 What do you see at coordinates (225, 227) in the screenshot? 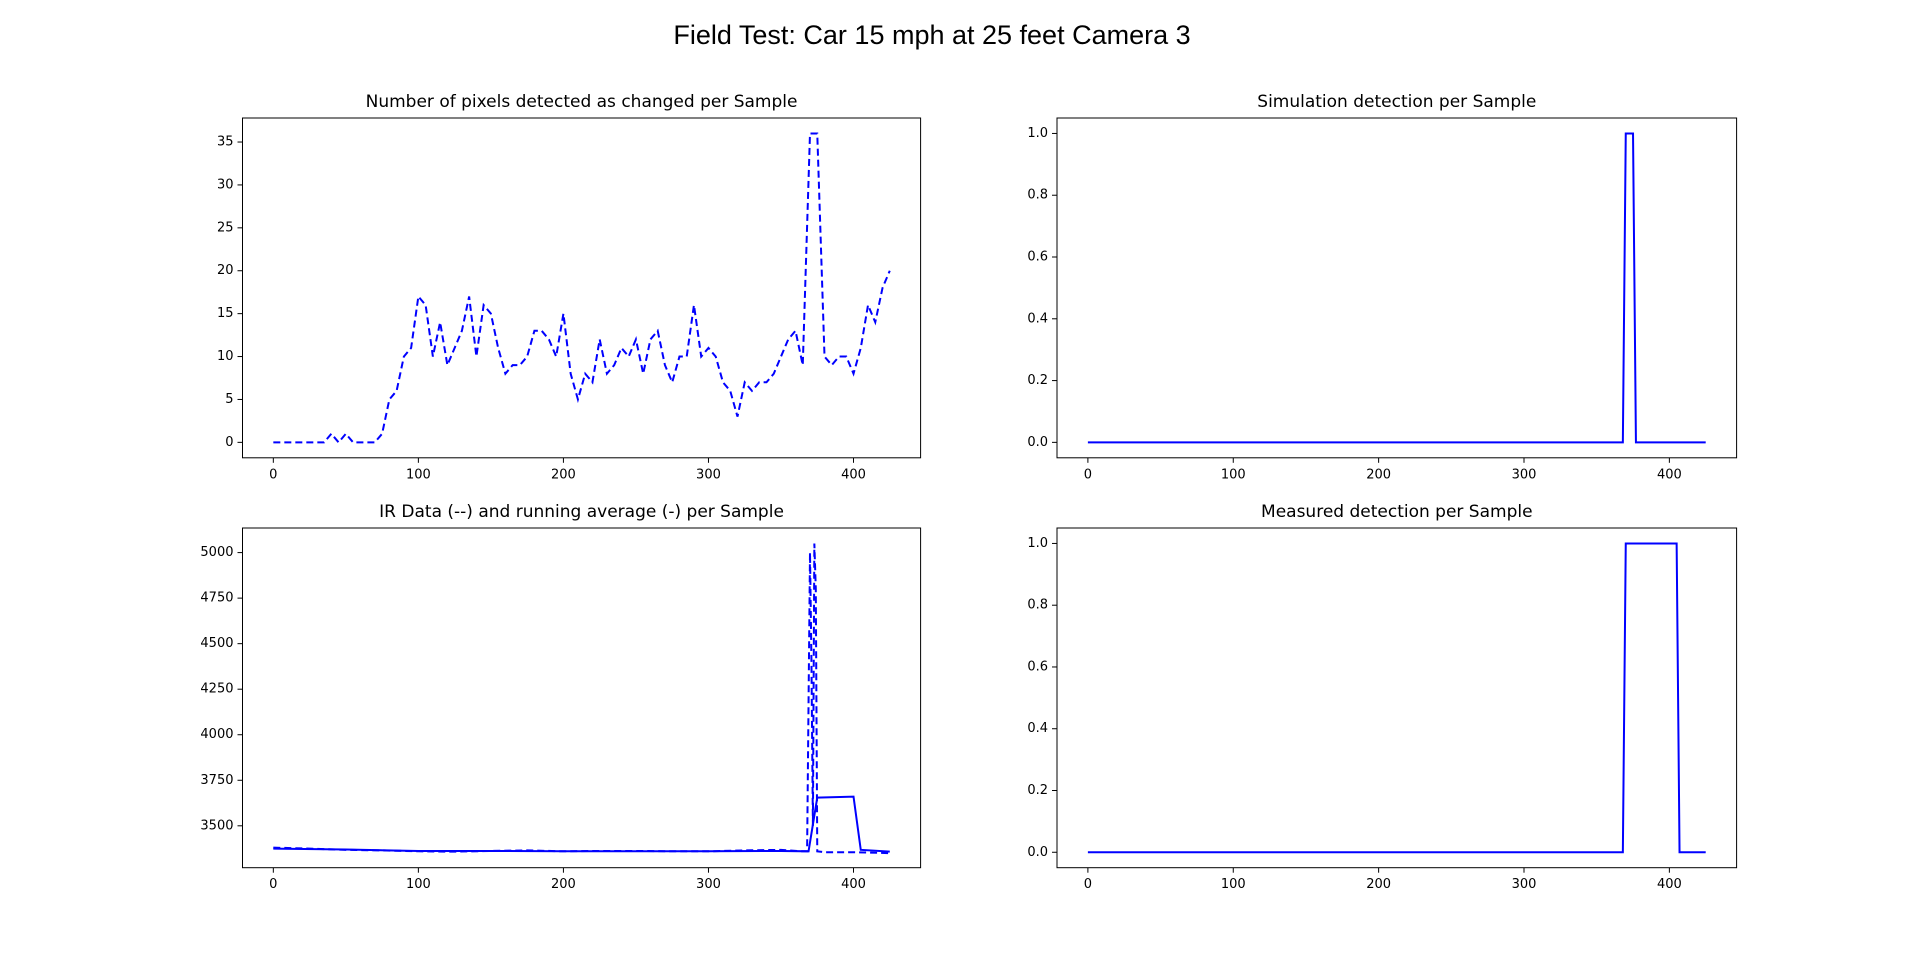
I see `y-tick-label: 25` at bounding box center [225, 227].